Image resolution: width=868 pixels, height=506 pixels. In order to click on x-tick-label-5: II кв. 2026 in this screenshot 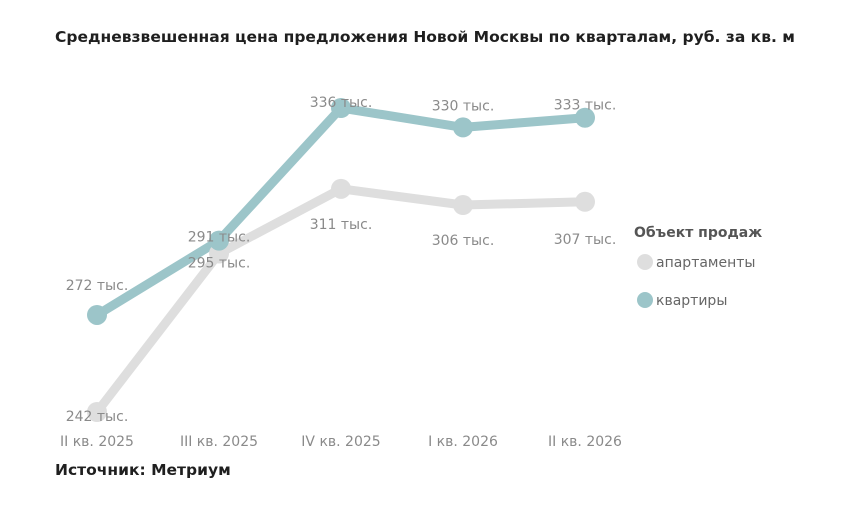, I will do `click(585, 442)`.